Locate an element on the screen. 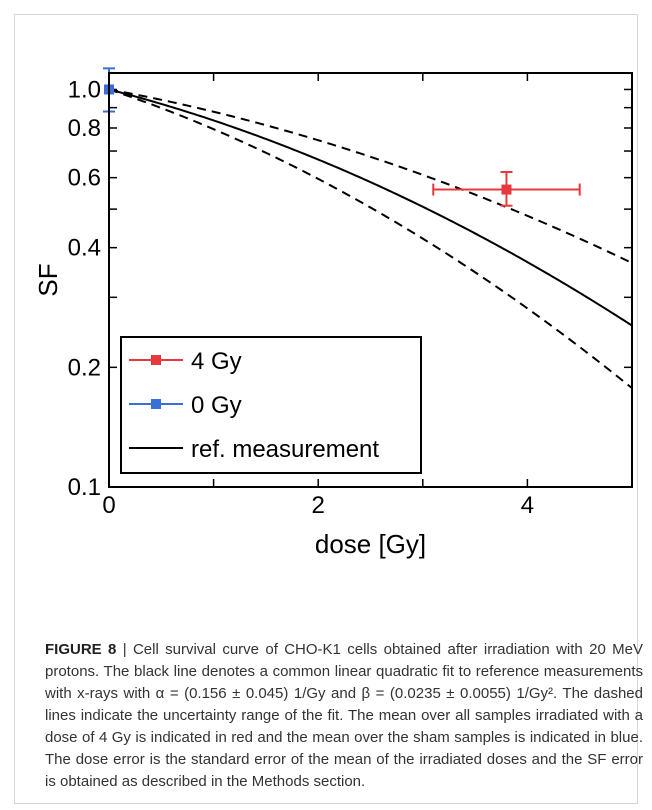 Image resolution: width=652 pixels, height=810 pixels. legend-entry-2: ref. measurement is located at coordinates (254, 449).